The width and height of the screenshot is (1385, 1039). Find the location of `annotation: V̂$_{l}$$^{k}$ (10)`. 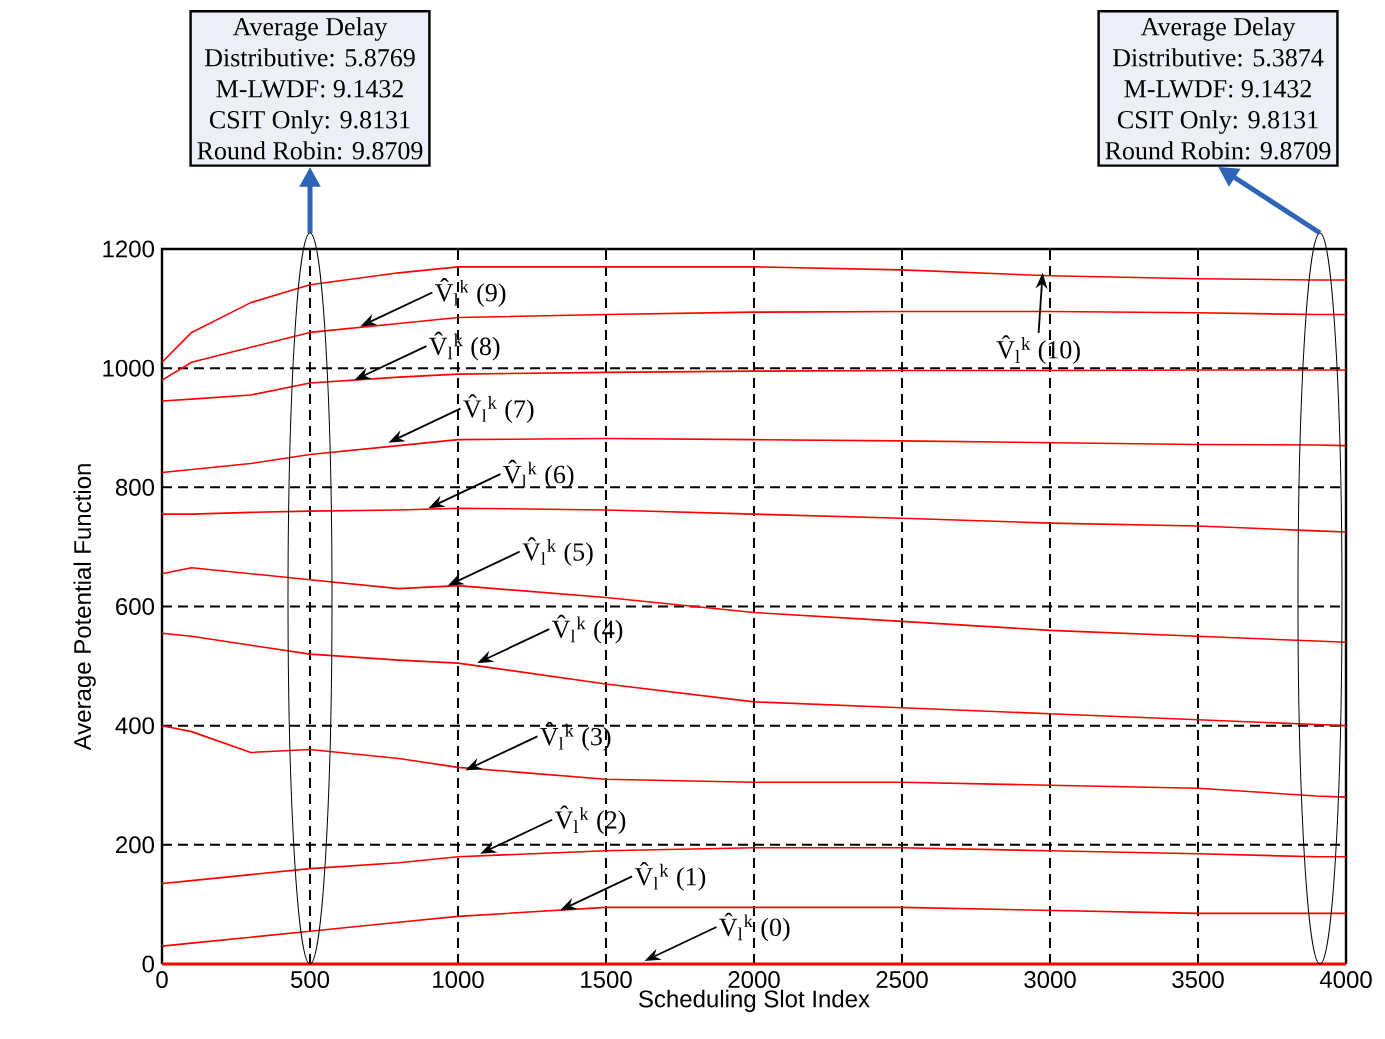

annotation: V̂$_{l}$$^{k}$ (10) is located at coordinates (1038, 349).